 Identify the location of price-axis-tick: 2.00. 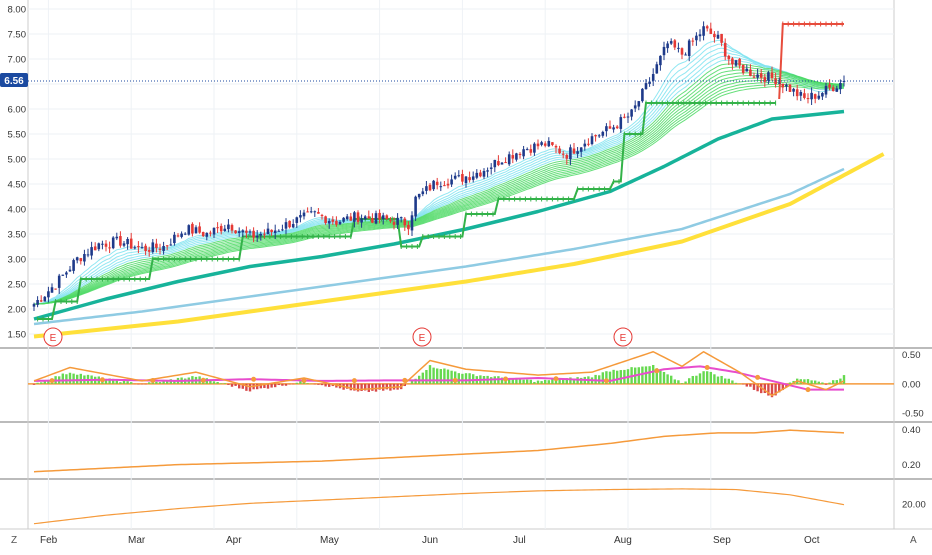
(17, 310).